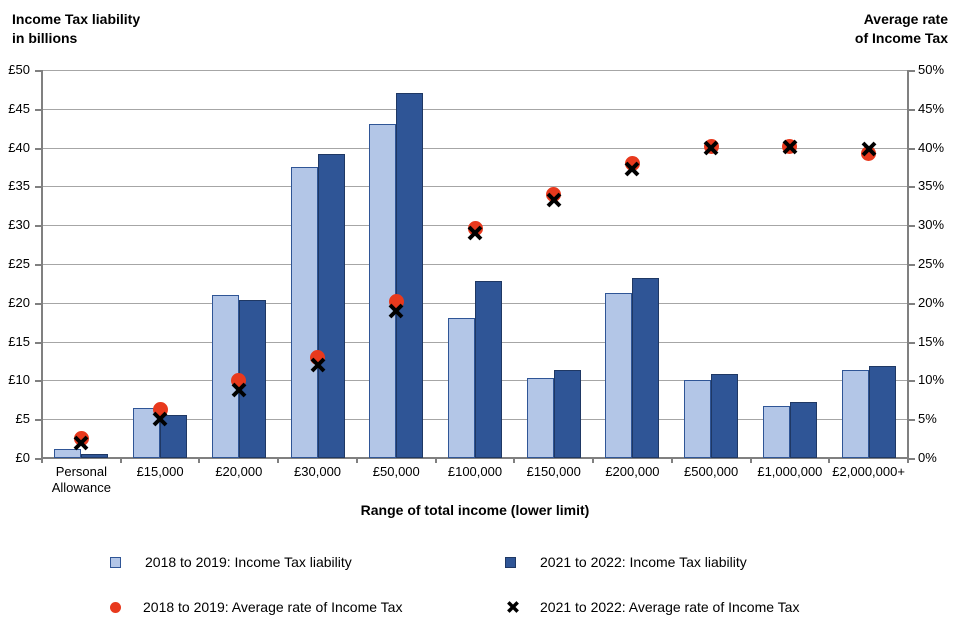  I want to click on bar-2021 to 2022-£500,000, so click(725, 416).